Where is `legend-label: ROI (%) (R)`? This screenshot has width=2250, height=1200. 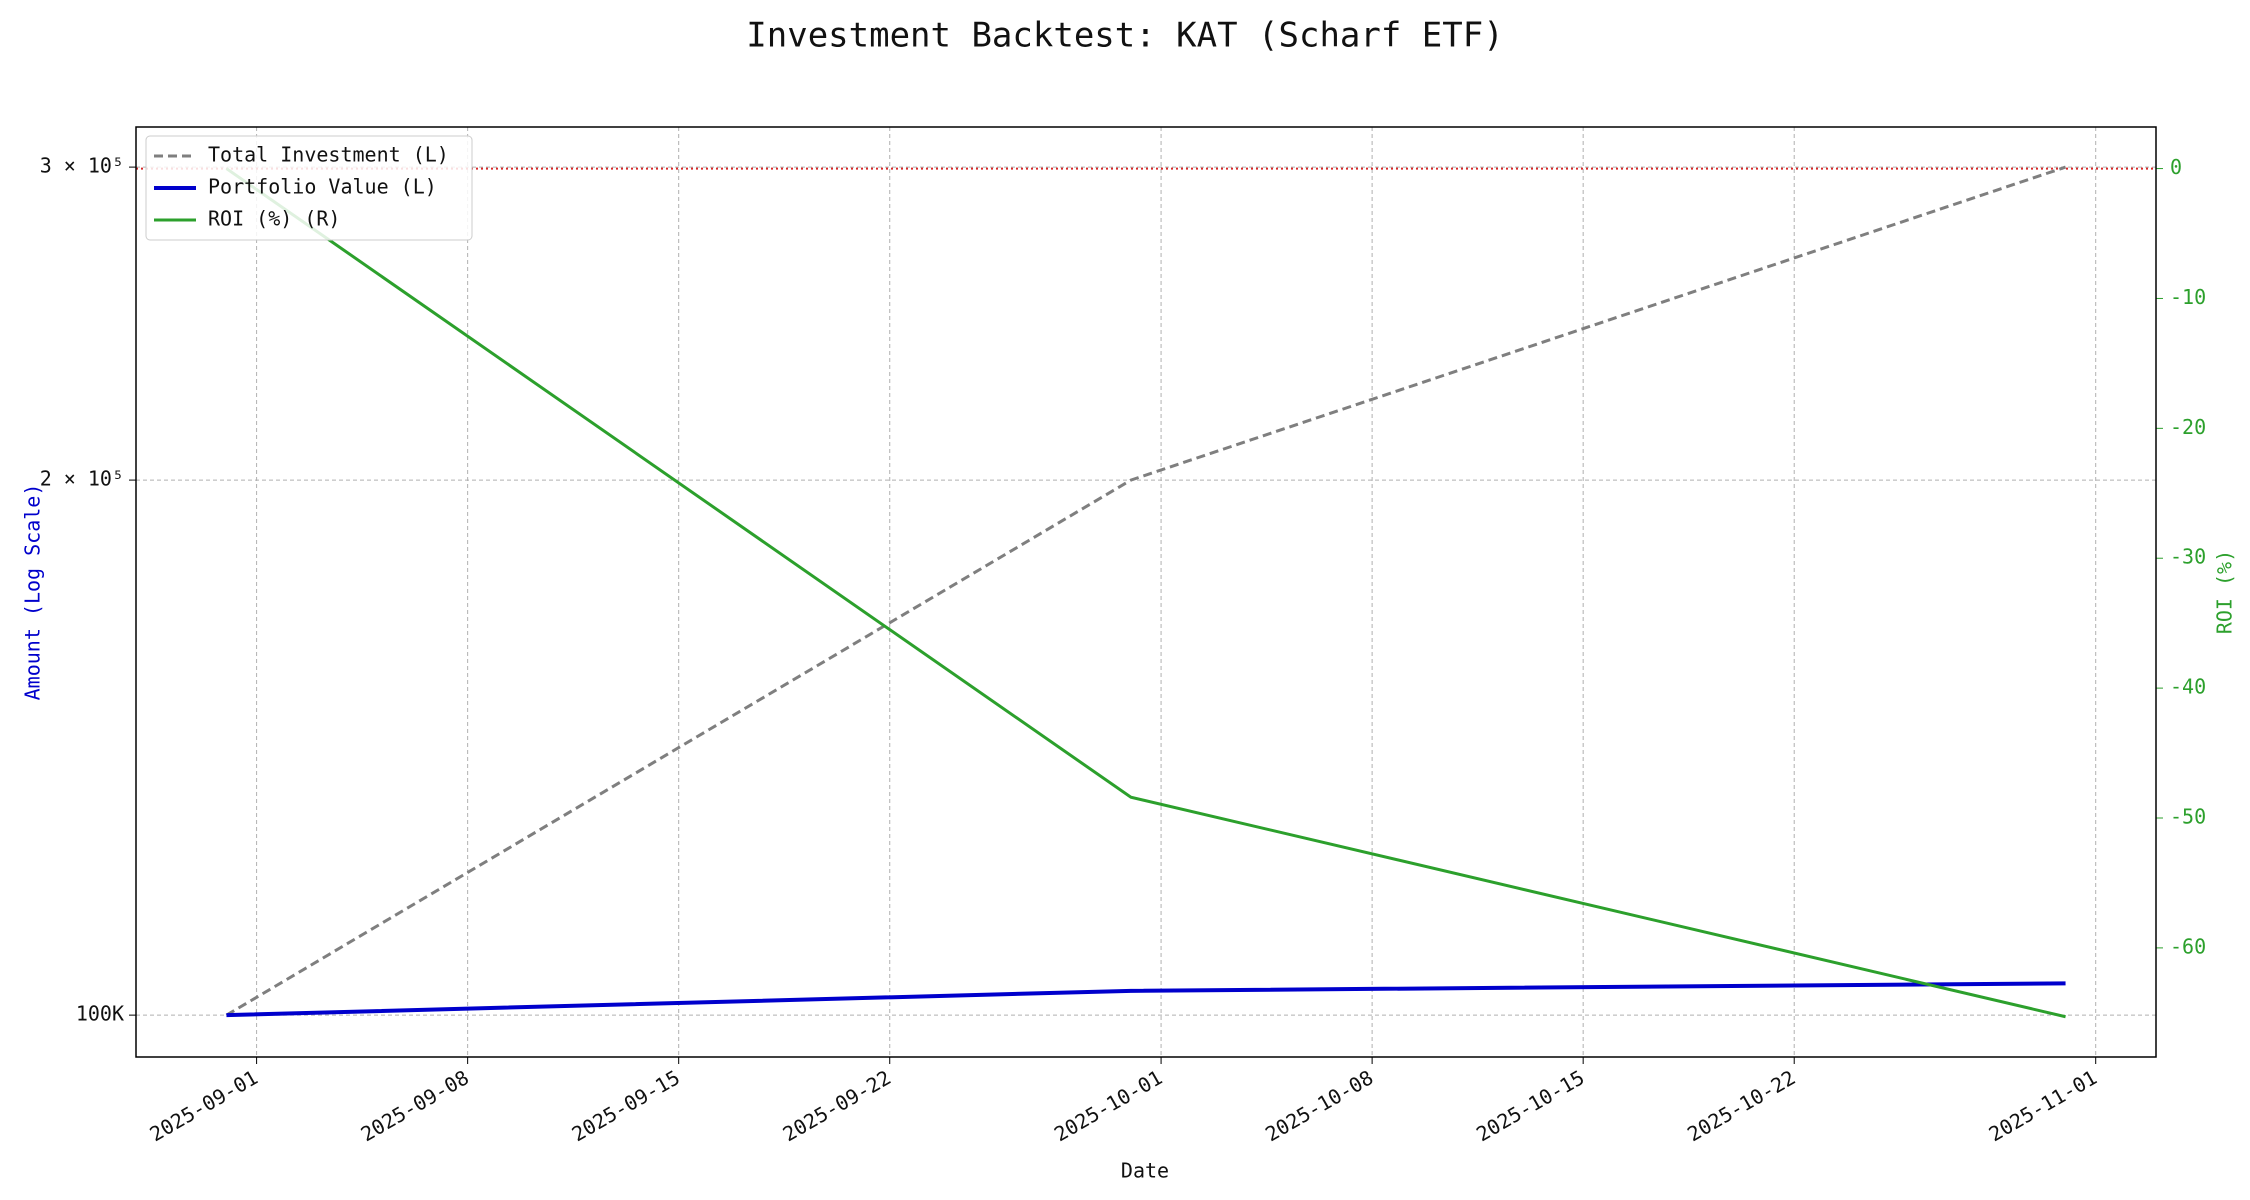 legend-label: ROI (%) (R) is located at coordinates (274, 219).